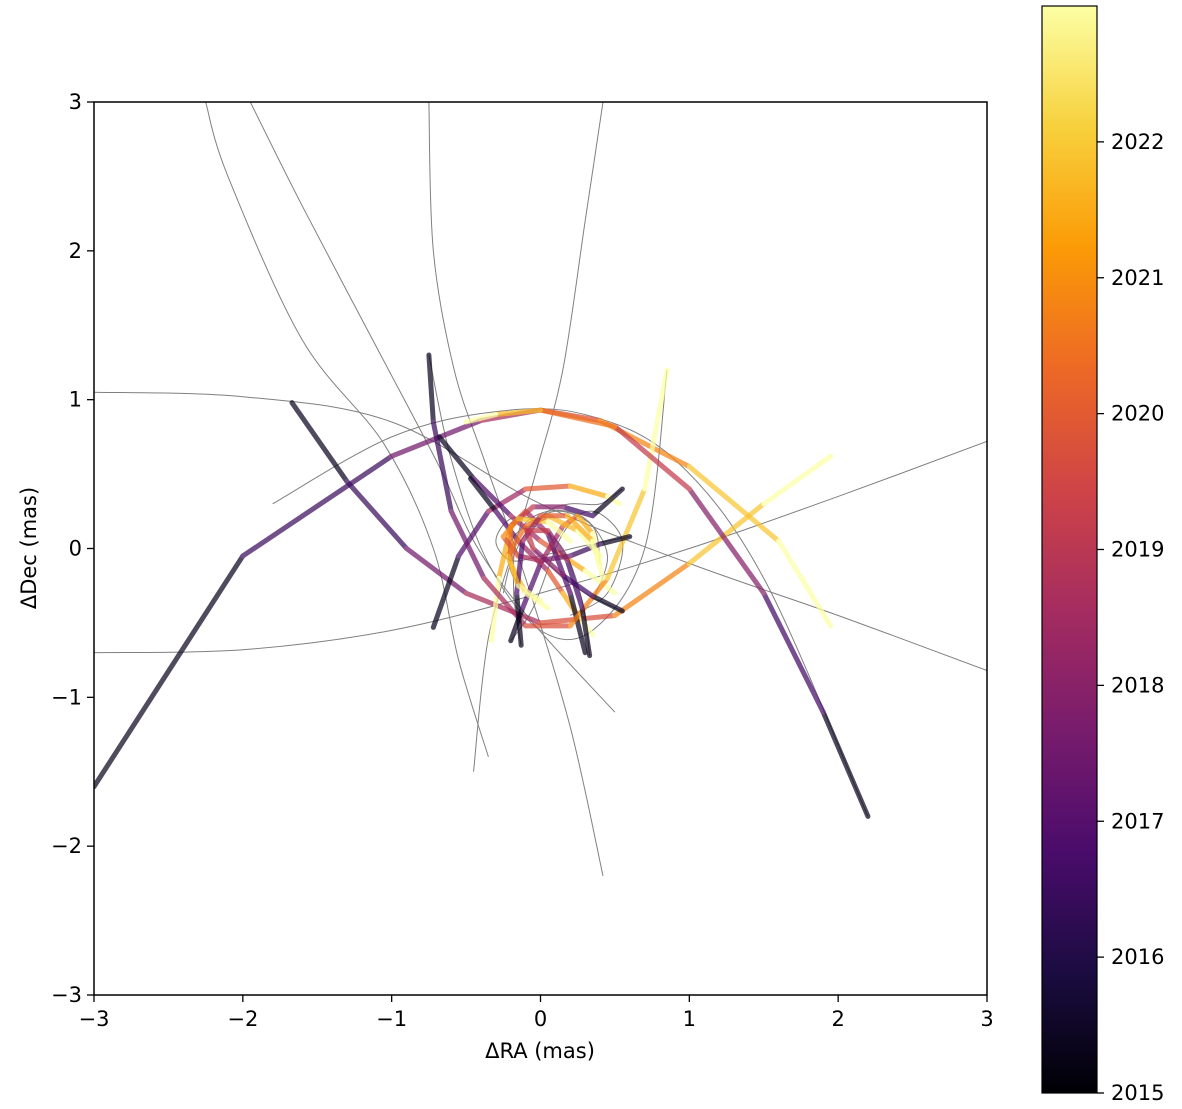  I want to click on y-axis-ticks: −3 −2 −1 0 1 2 3, so click(72, 548).